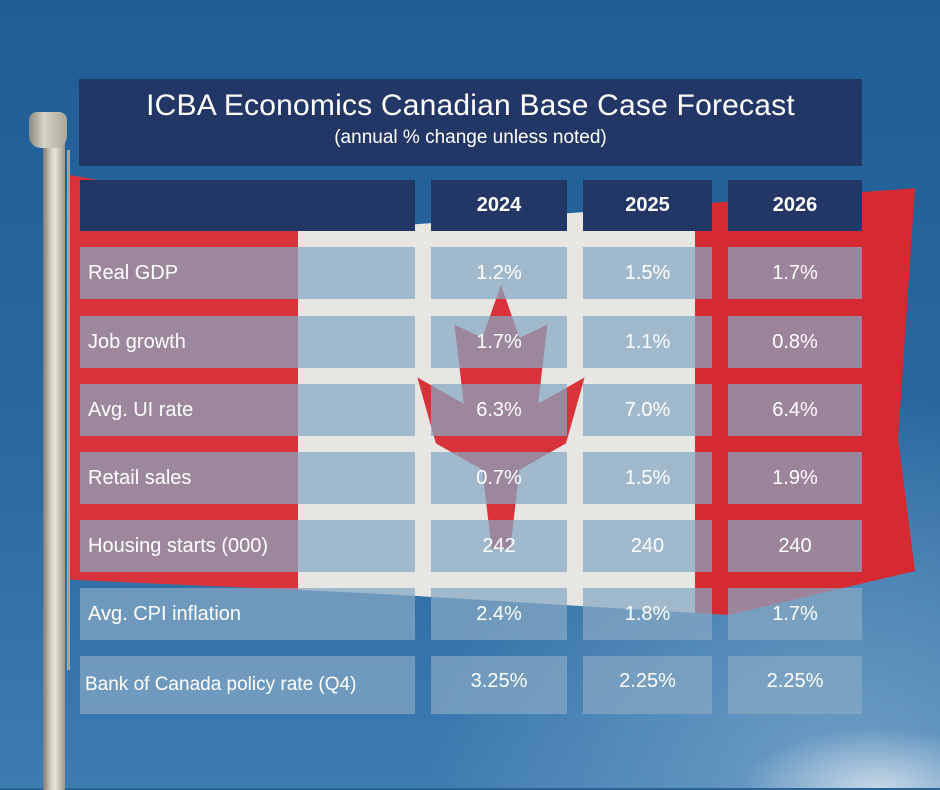  Describe the element at coordinates (499, 410) in the screenshot. I see `table-cell: 6.3%` at that location.